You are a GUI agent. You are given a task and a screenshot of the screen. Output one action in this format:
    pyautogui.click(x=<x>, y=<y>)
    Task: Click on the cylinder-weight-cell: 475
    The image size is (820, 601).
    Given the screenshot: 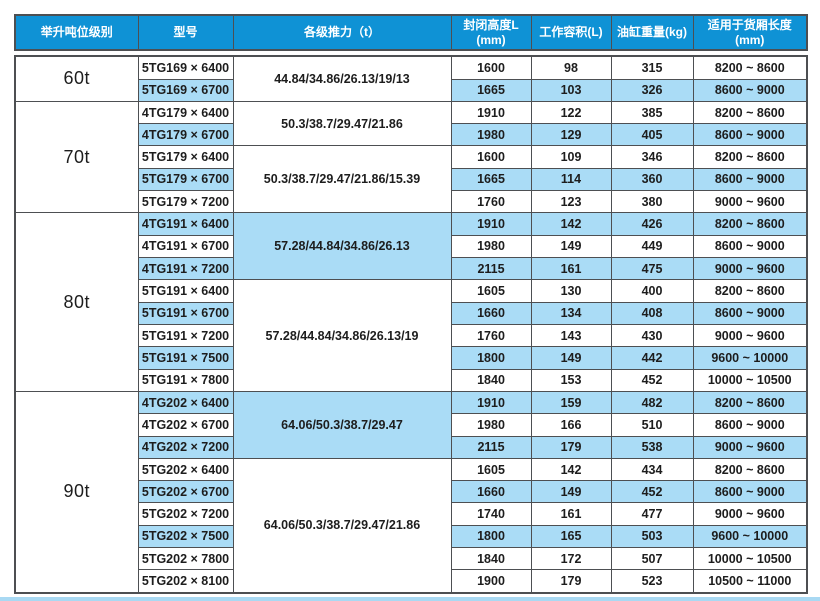 What is the action you would take?
    pyautogui.click(x=652, y=269)
    